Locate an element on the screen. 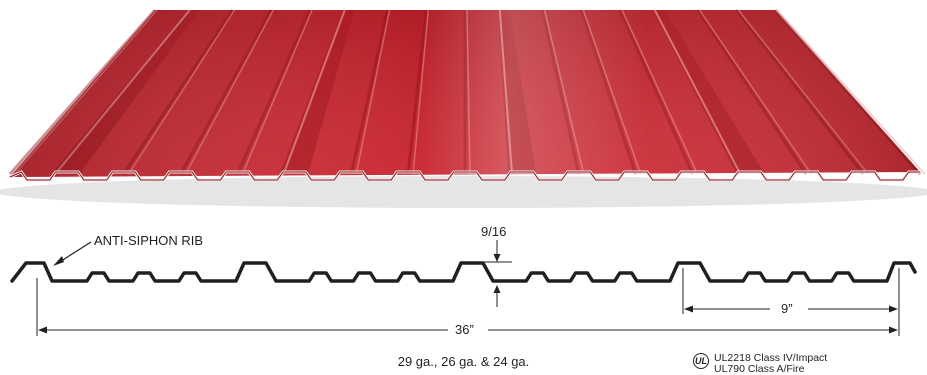  anti-siphon-leader is located at coordinates (74, 252).